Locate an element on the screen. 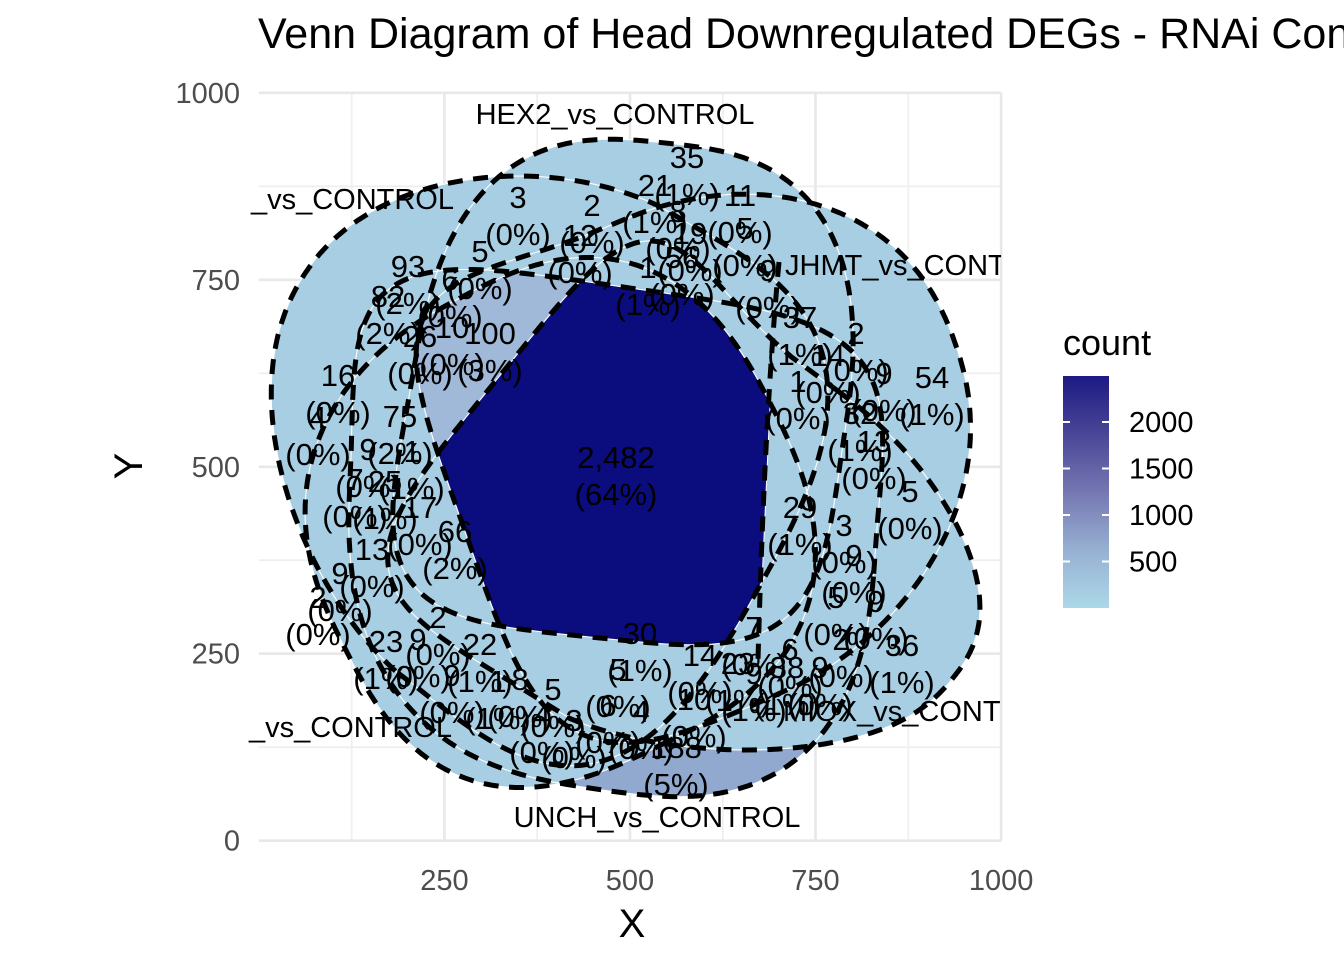  svg-text: 2,482 is located at coordinates (616, 457).